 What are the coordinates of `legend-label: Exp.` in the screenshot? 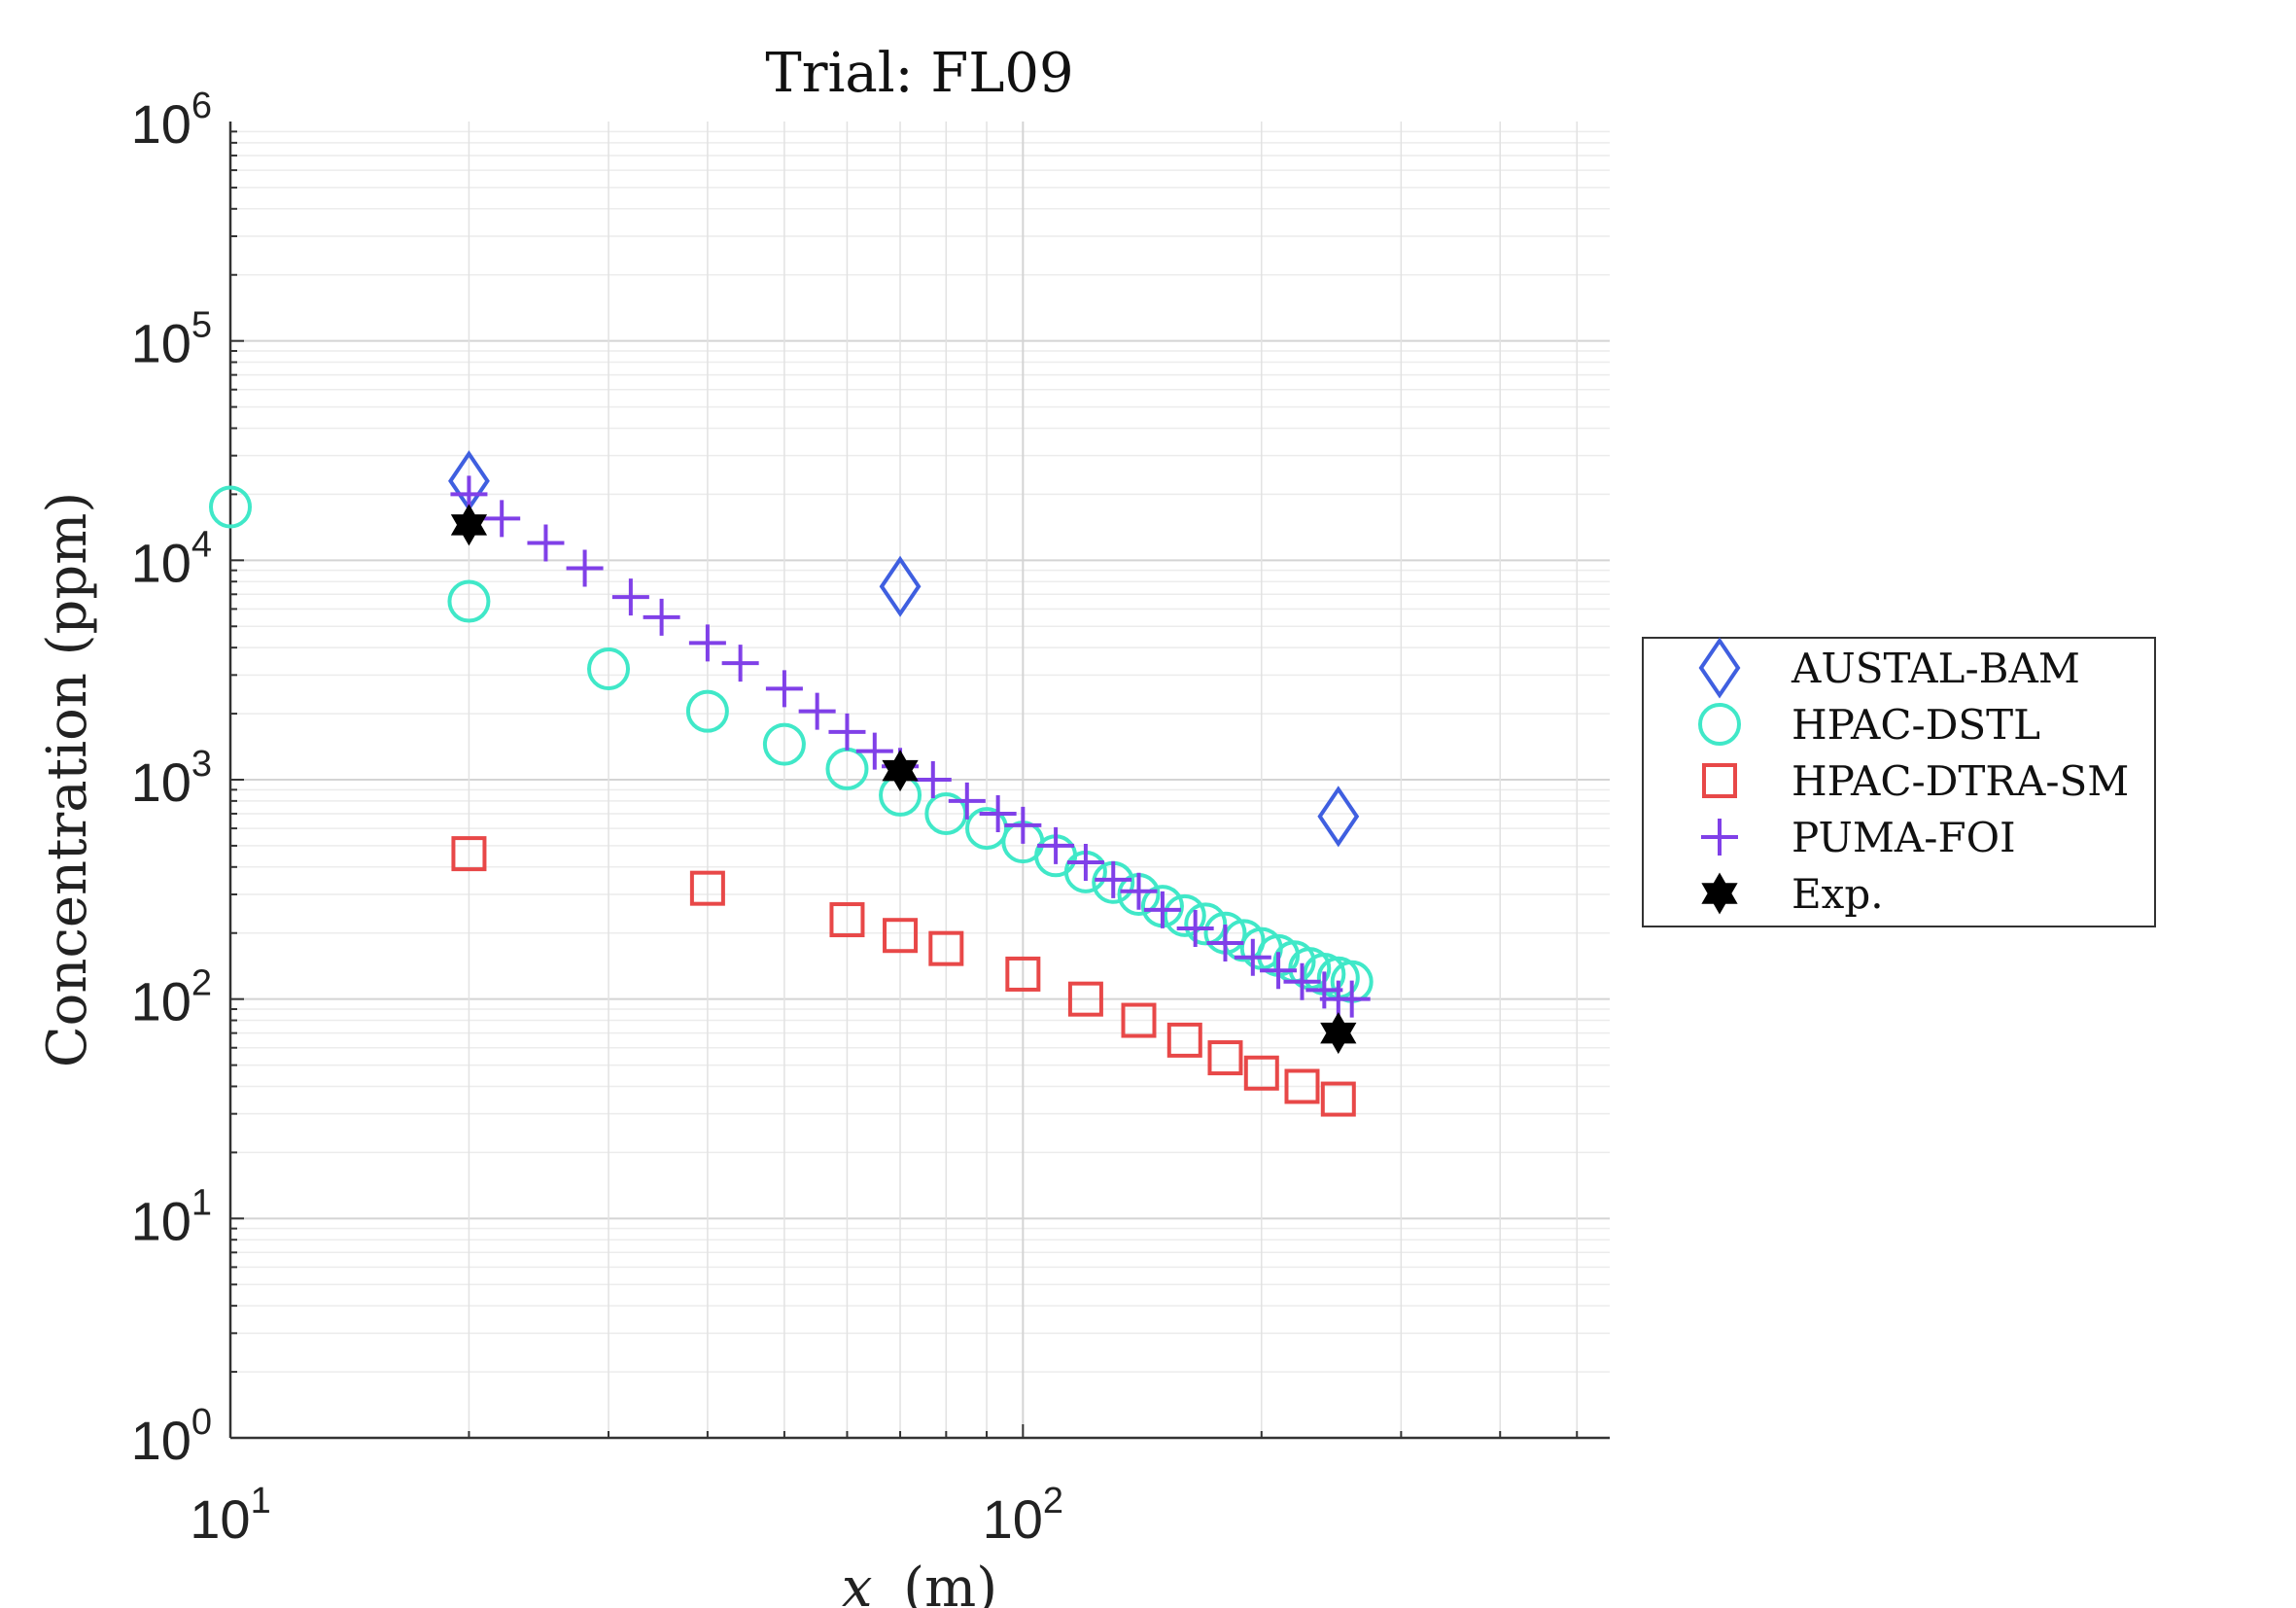 It's located at (1838, 894).